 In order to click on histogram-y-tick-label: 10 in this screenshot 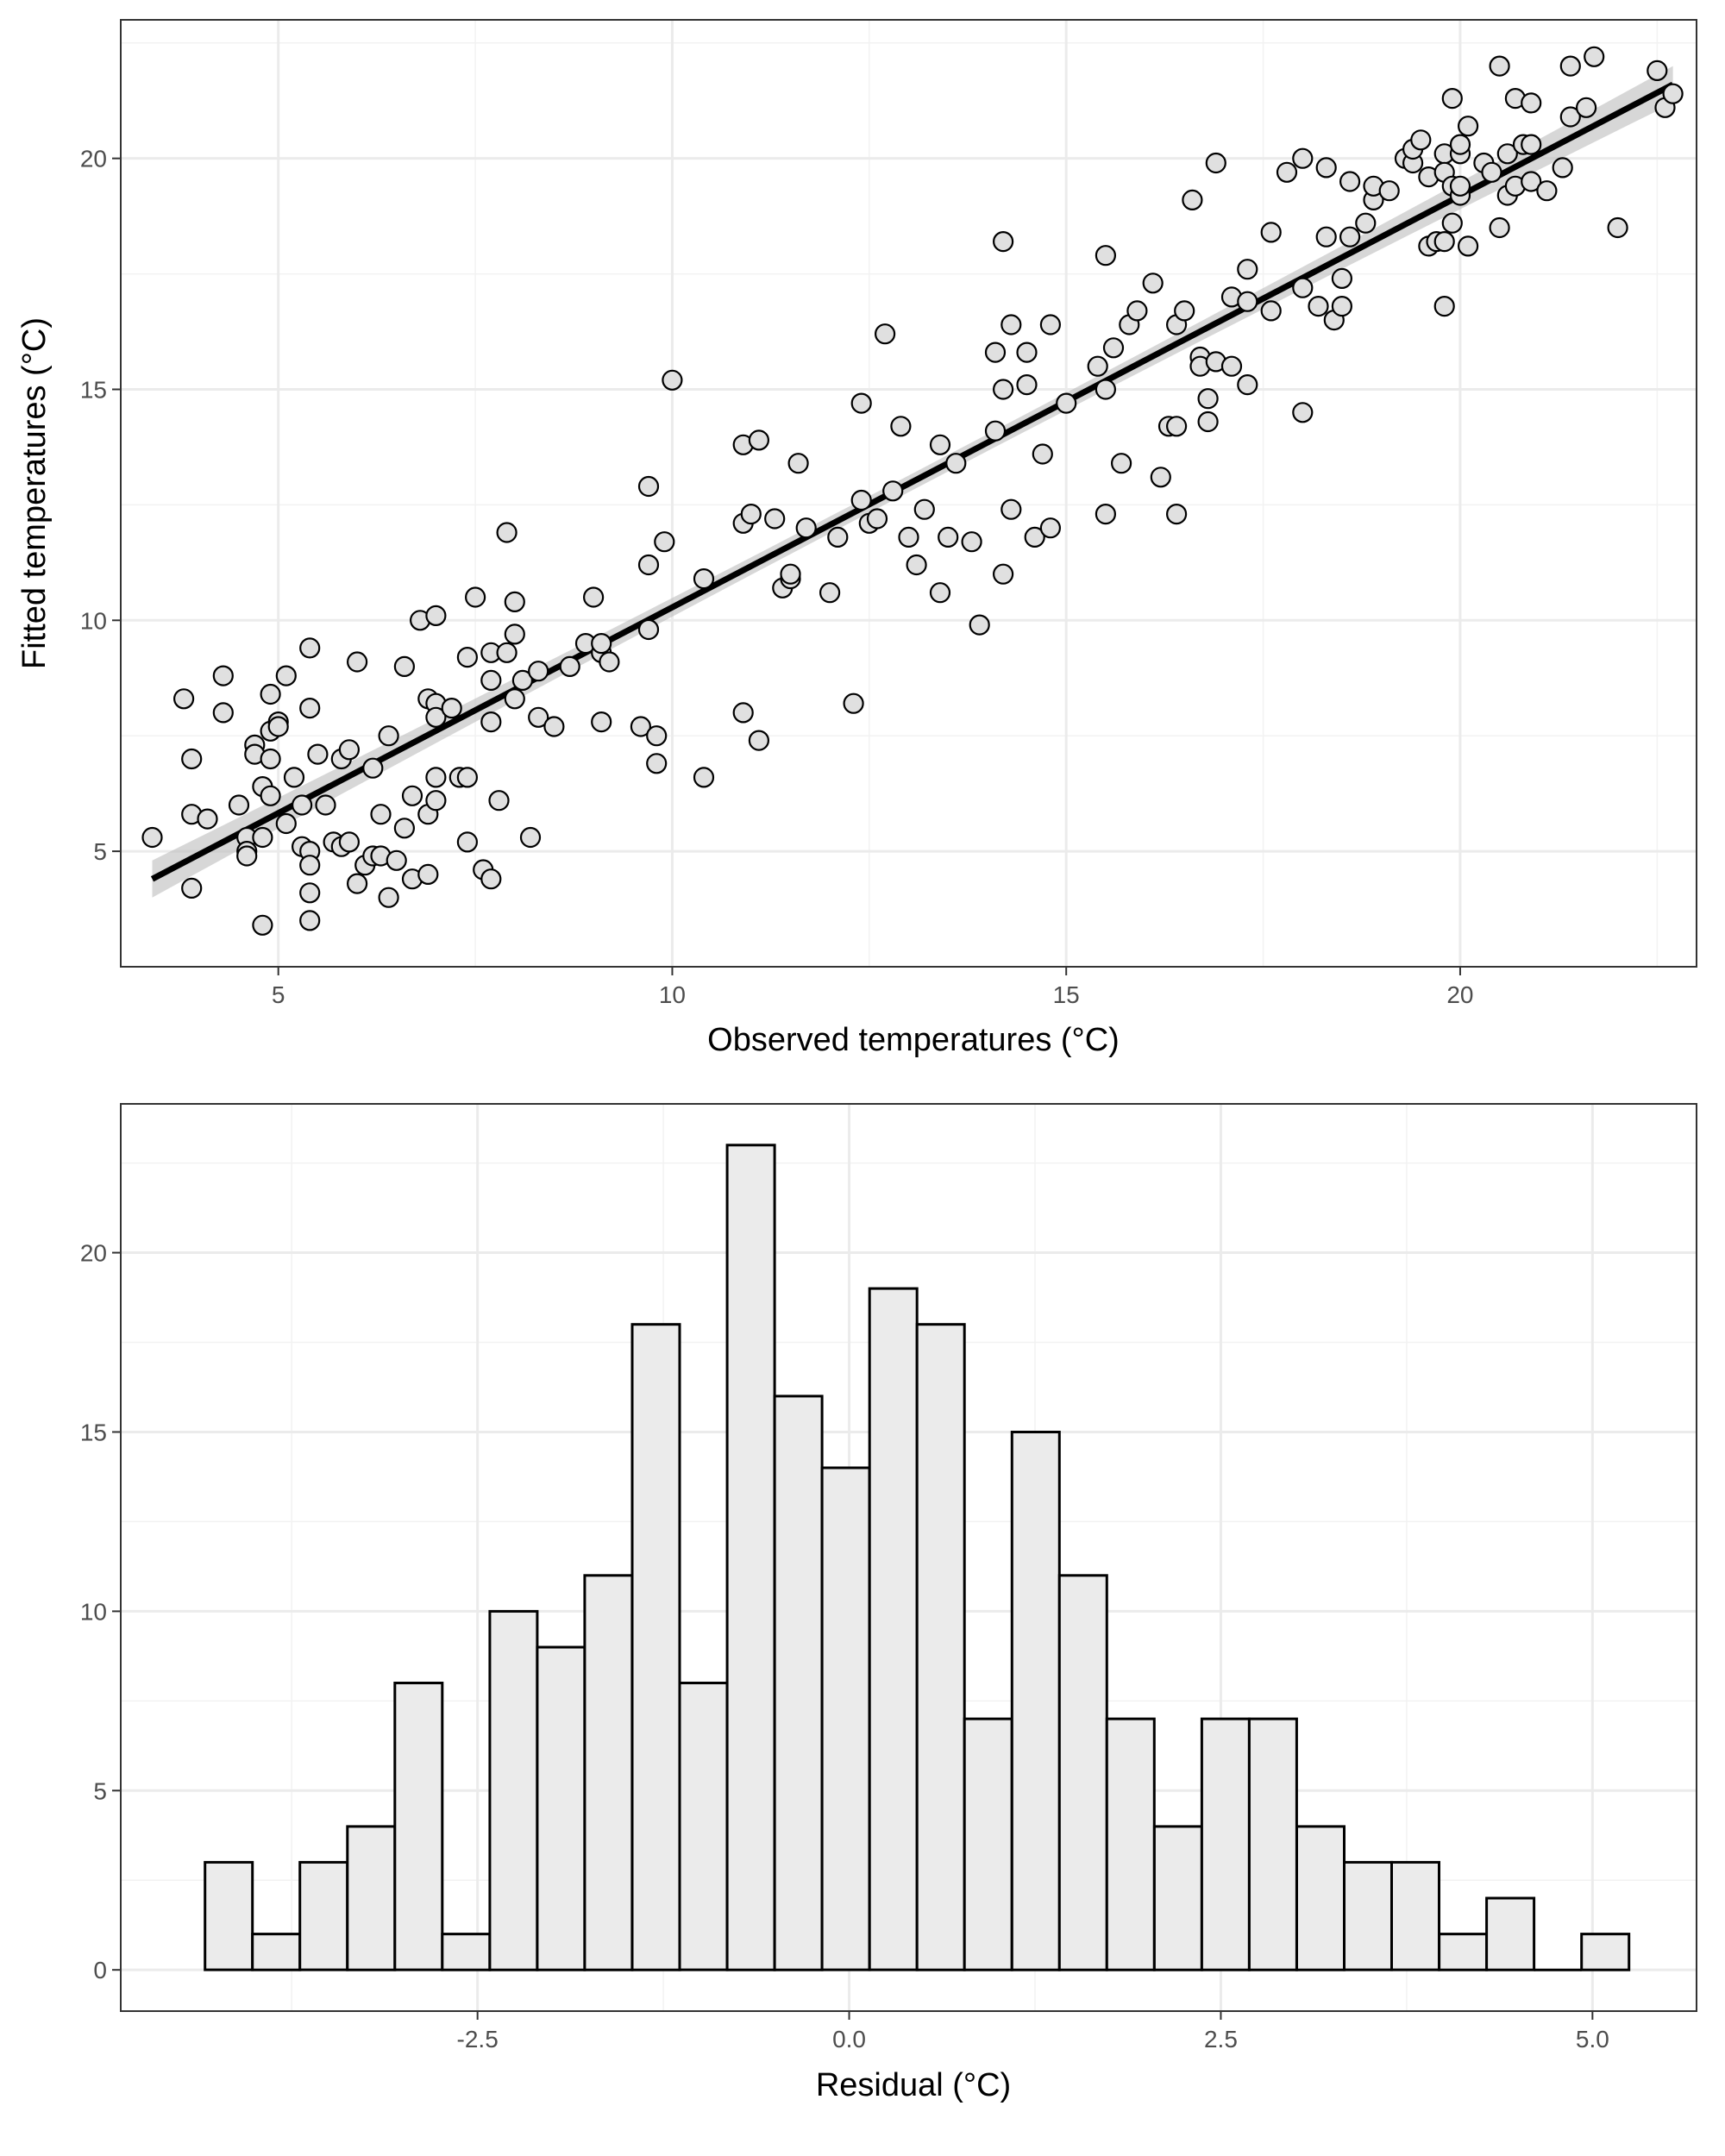, I will do `click(94, 1611)`.